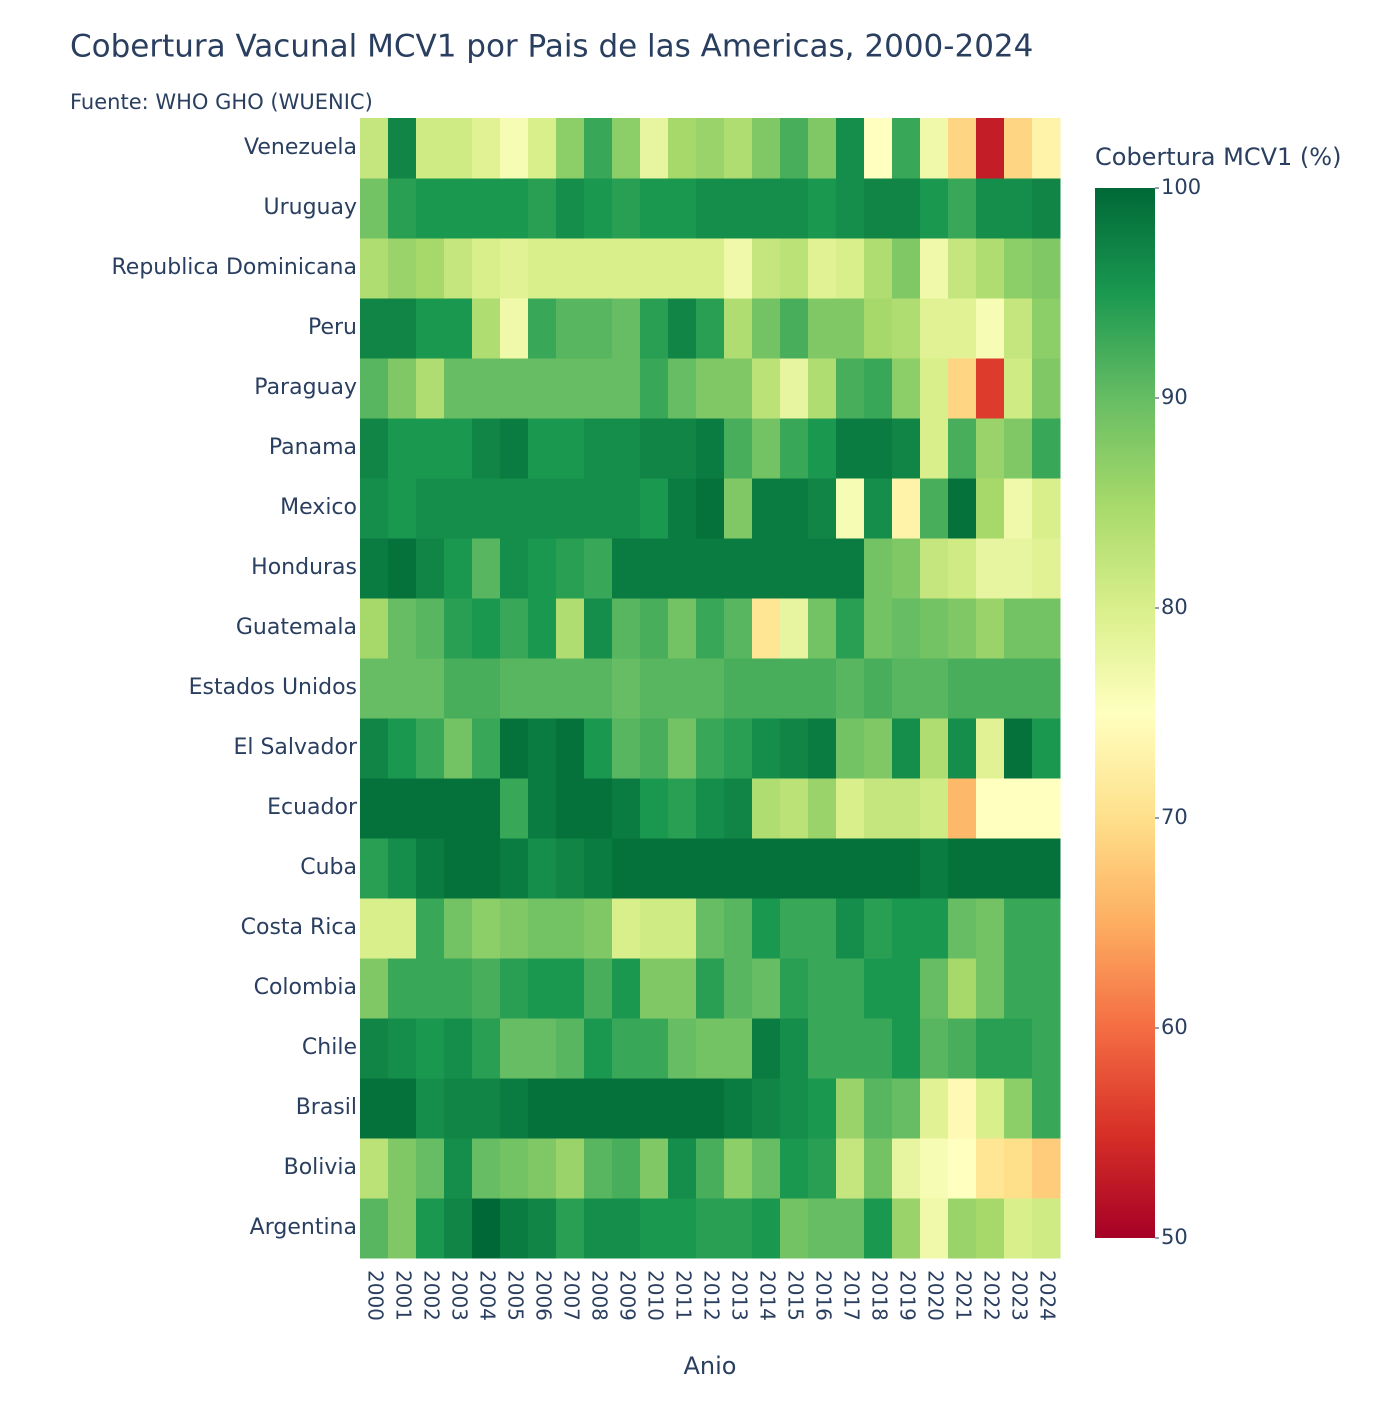 The image size is (1400, 1404). Describe the element at coordinates (329, 1047) in the screenshot. I see `y-tick-label: Chile` at that location.